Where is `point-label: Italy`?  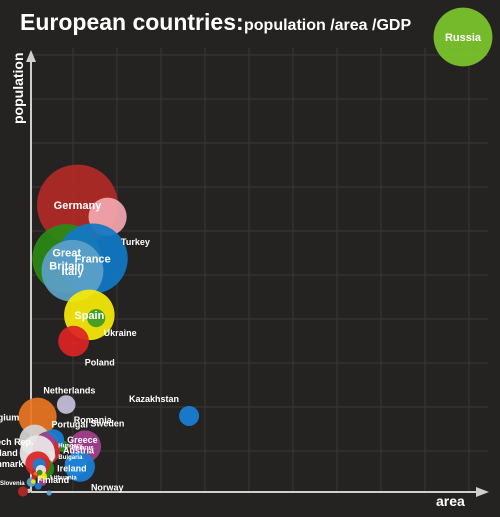 point-label: Italy is located at coordinates (72, 272).